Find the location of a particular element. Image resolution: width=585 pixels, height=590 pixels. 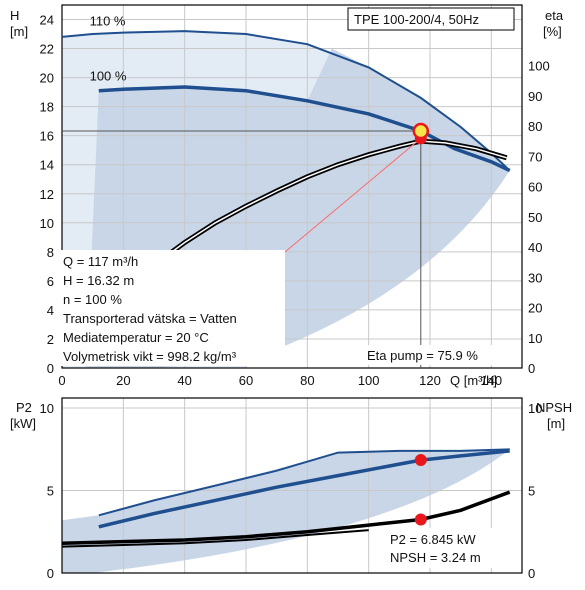

x-tick-label: 80 is located at coordinates (307, 380).